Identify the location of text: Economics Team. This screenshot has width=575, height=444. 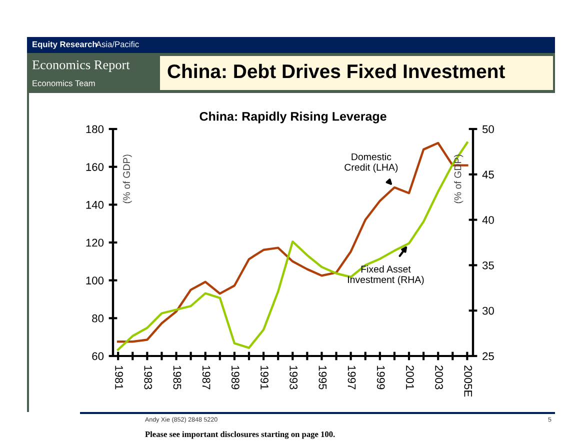
(63, 83).